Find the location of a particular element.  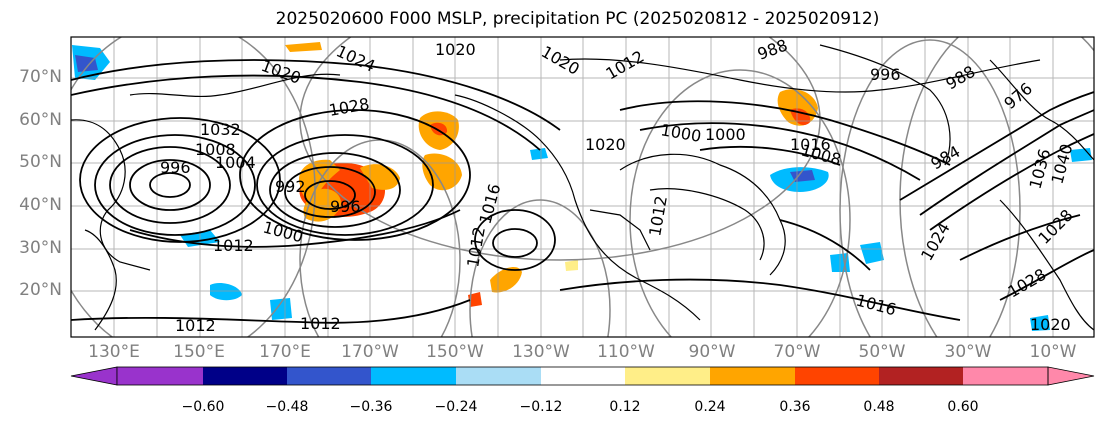

colorbar-extend-low is located at coordinates (94, 376).